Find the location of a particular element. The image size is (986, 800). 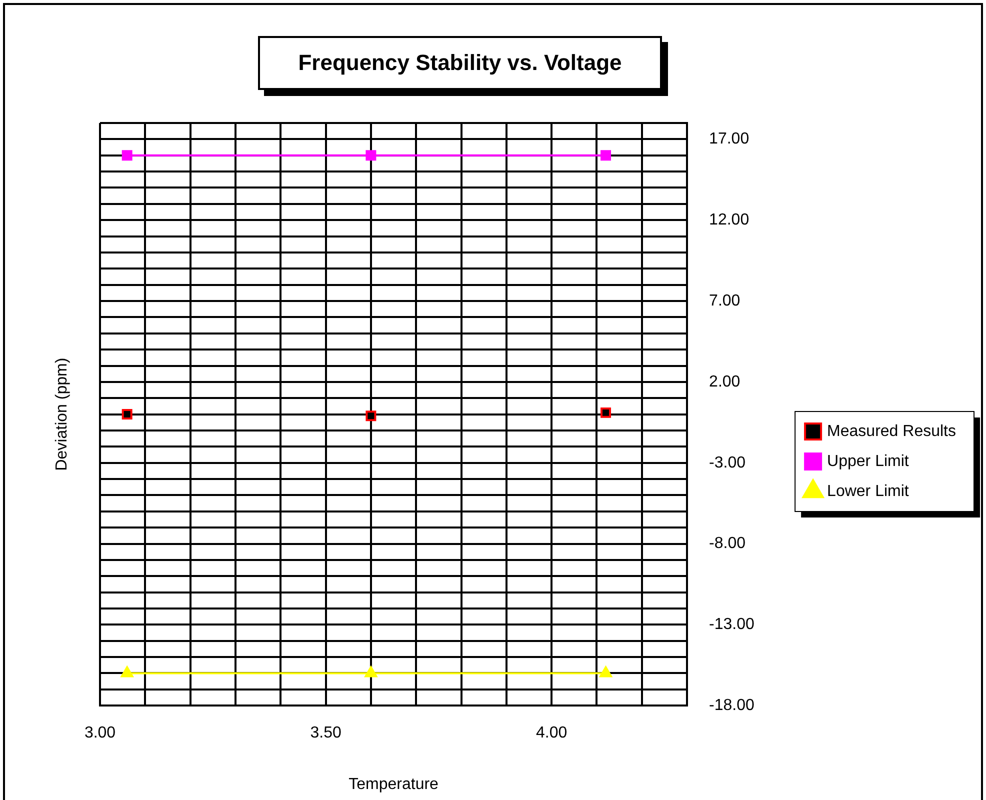

y-tick-label: 2.00 is located at coordinates (724, 381).